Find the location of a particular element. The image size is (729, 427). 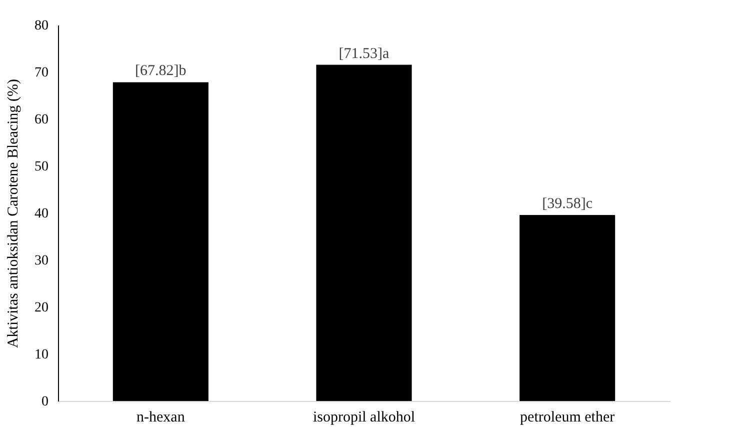

x-tick-label: n-hexan is located at coordinates (161, 418).